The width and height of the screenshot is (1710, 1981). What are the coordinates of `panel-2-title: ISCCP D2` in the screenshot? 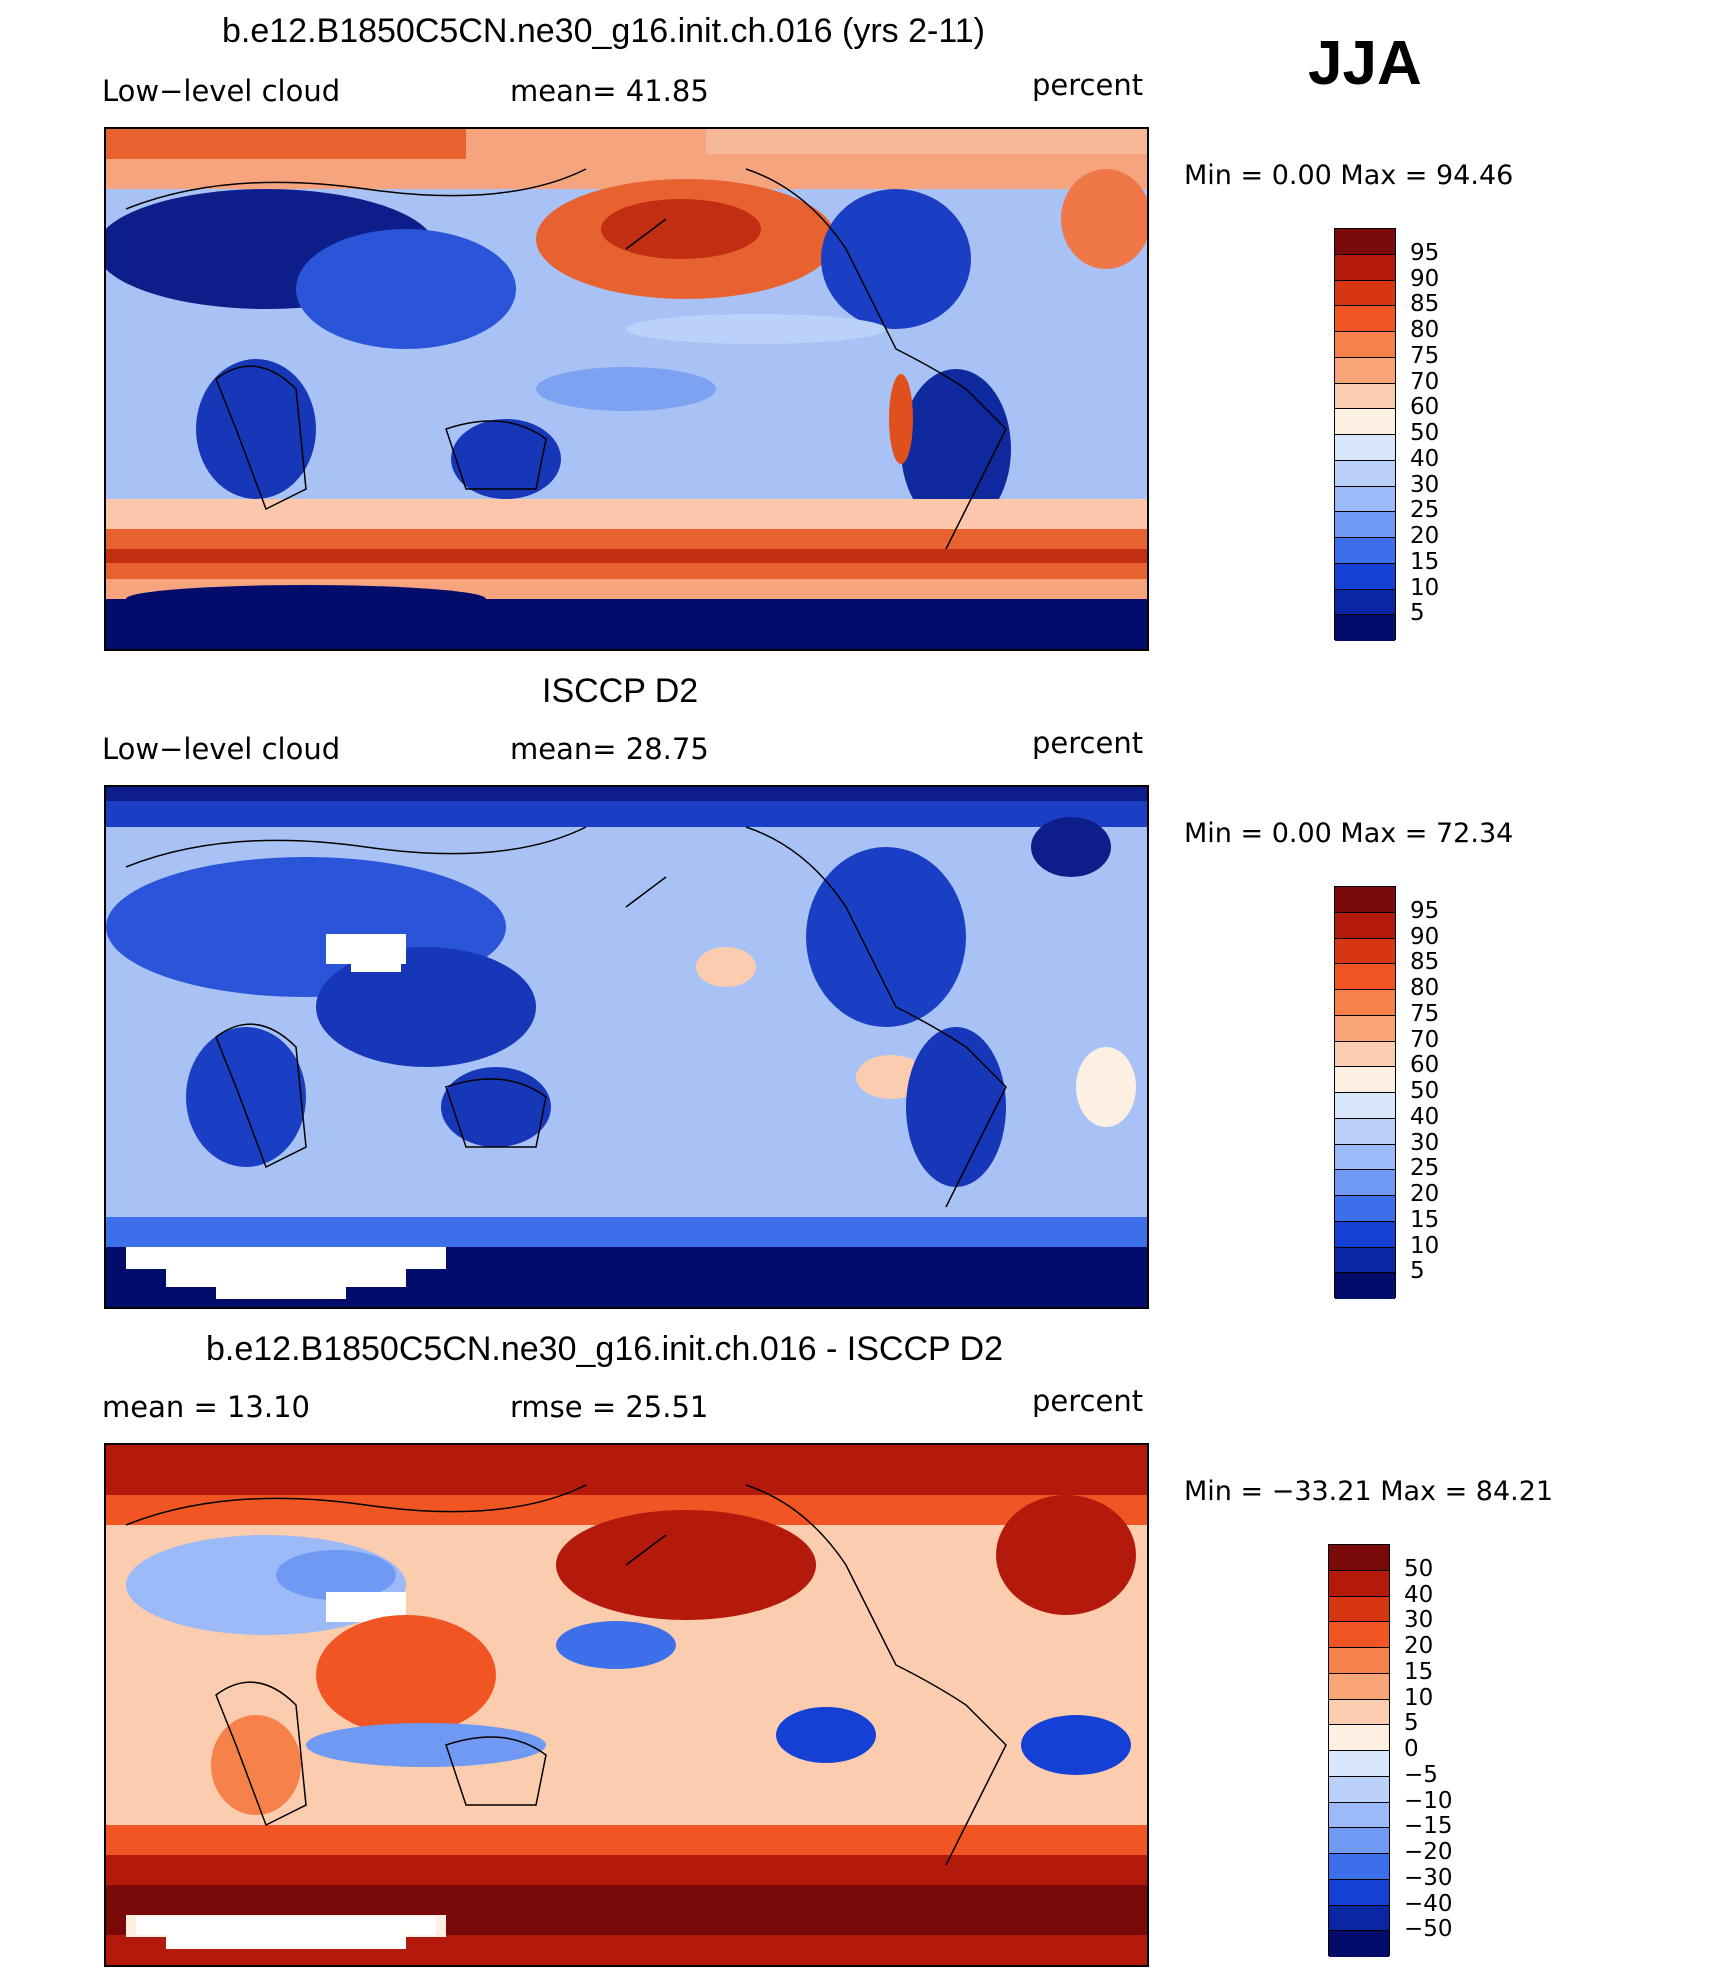 It's located at (620, 691).